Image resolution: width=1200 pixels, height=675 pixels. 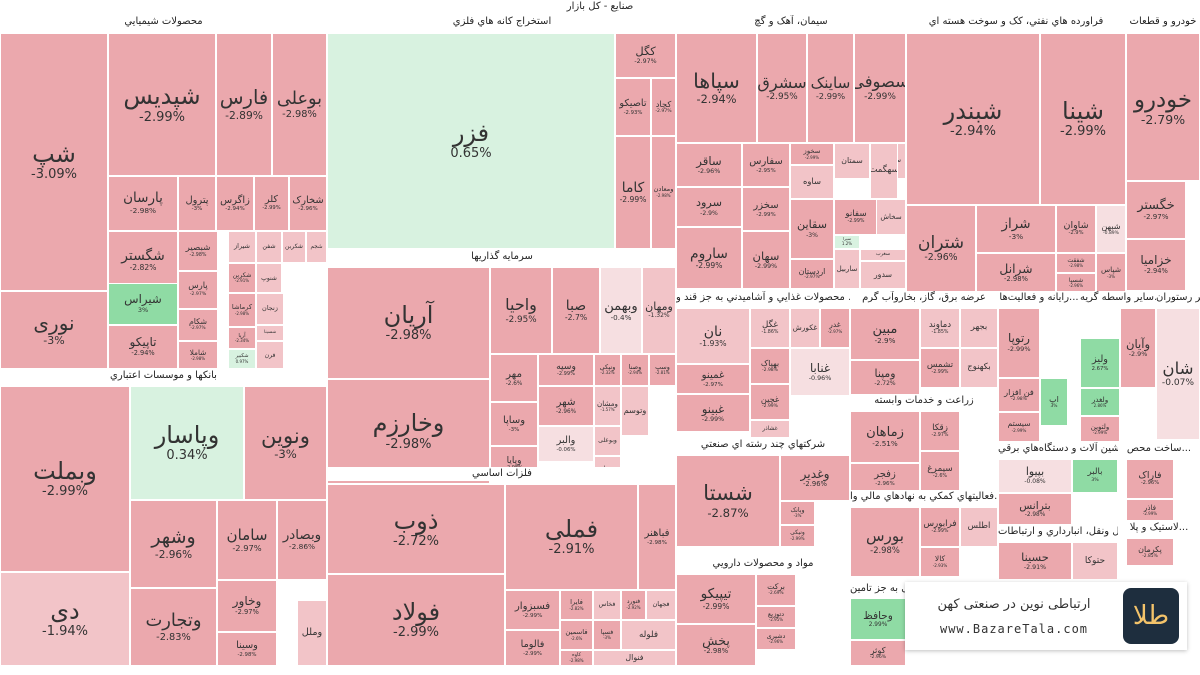 I want to click on stock-tile: کاوه -2.98%, so click(x=576, y=658).